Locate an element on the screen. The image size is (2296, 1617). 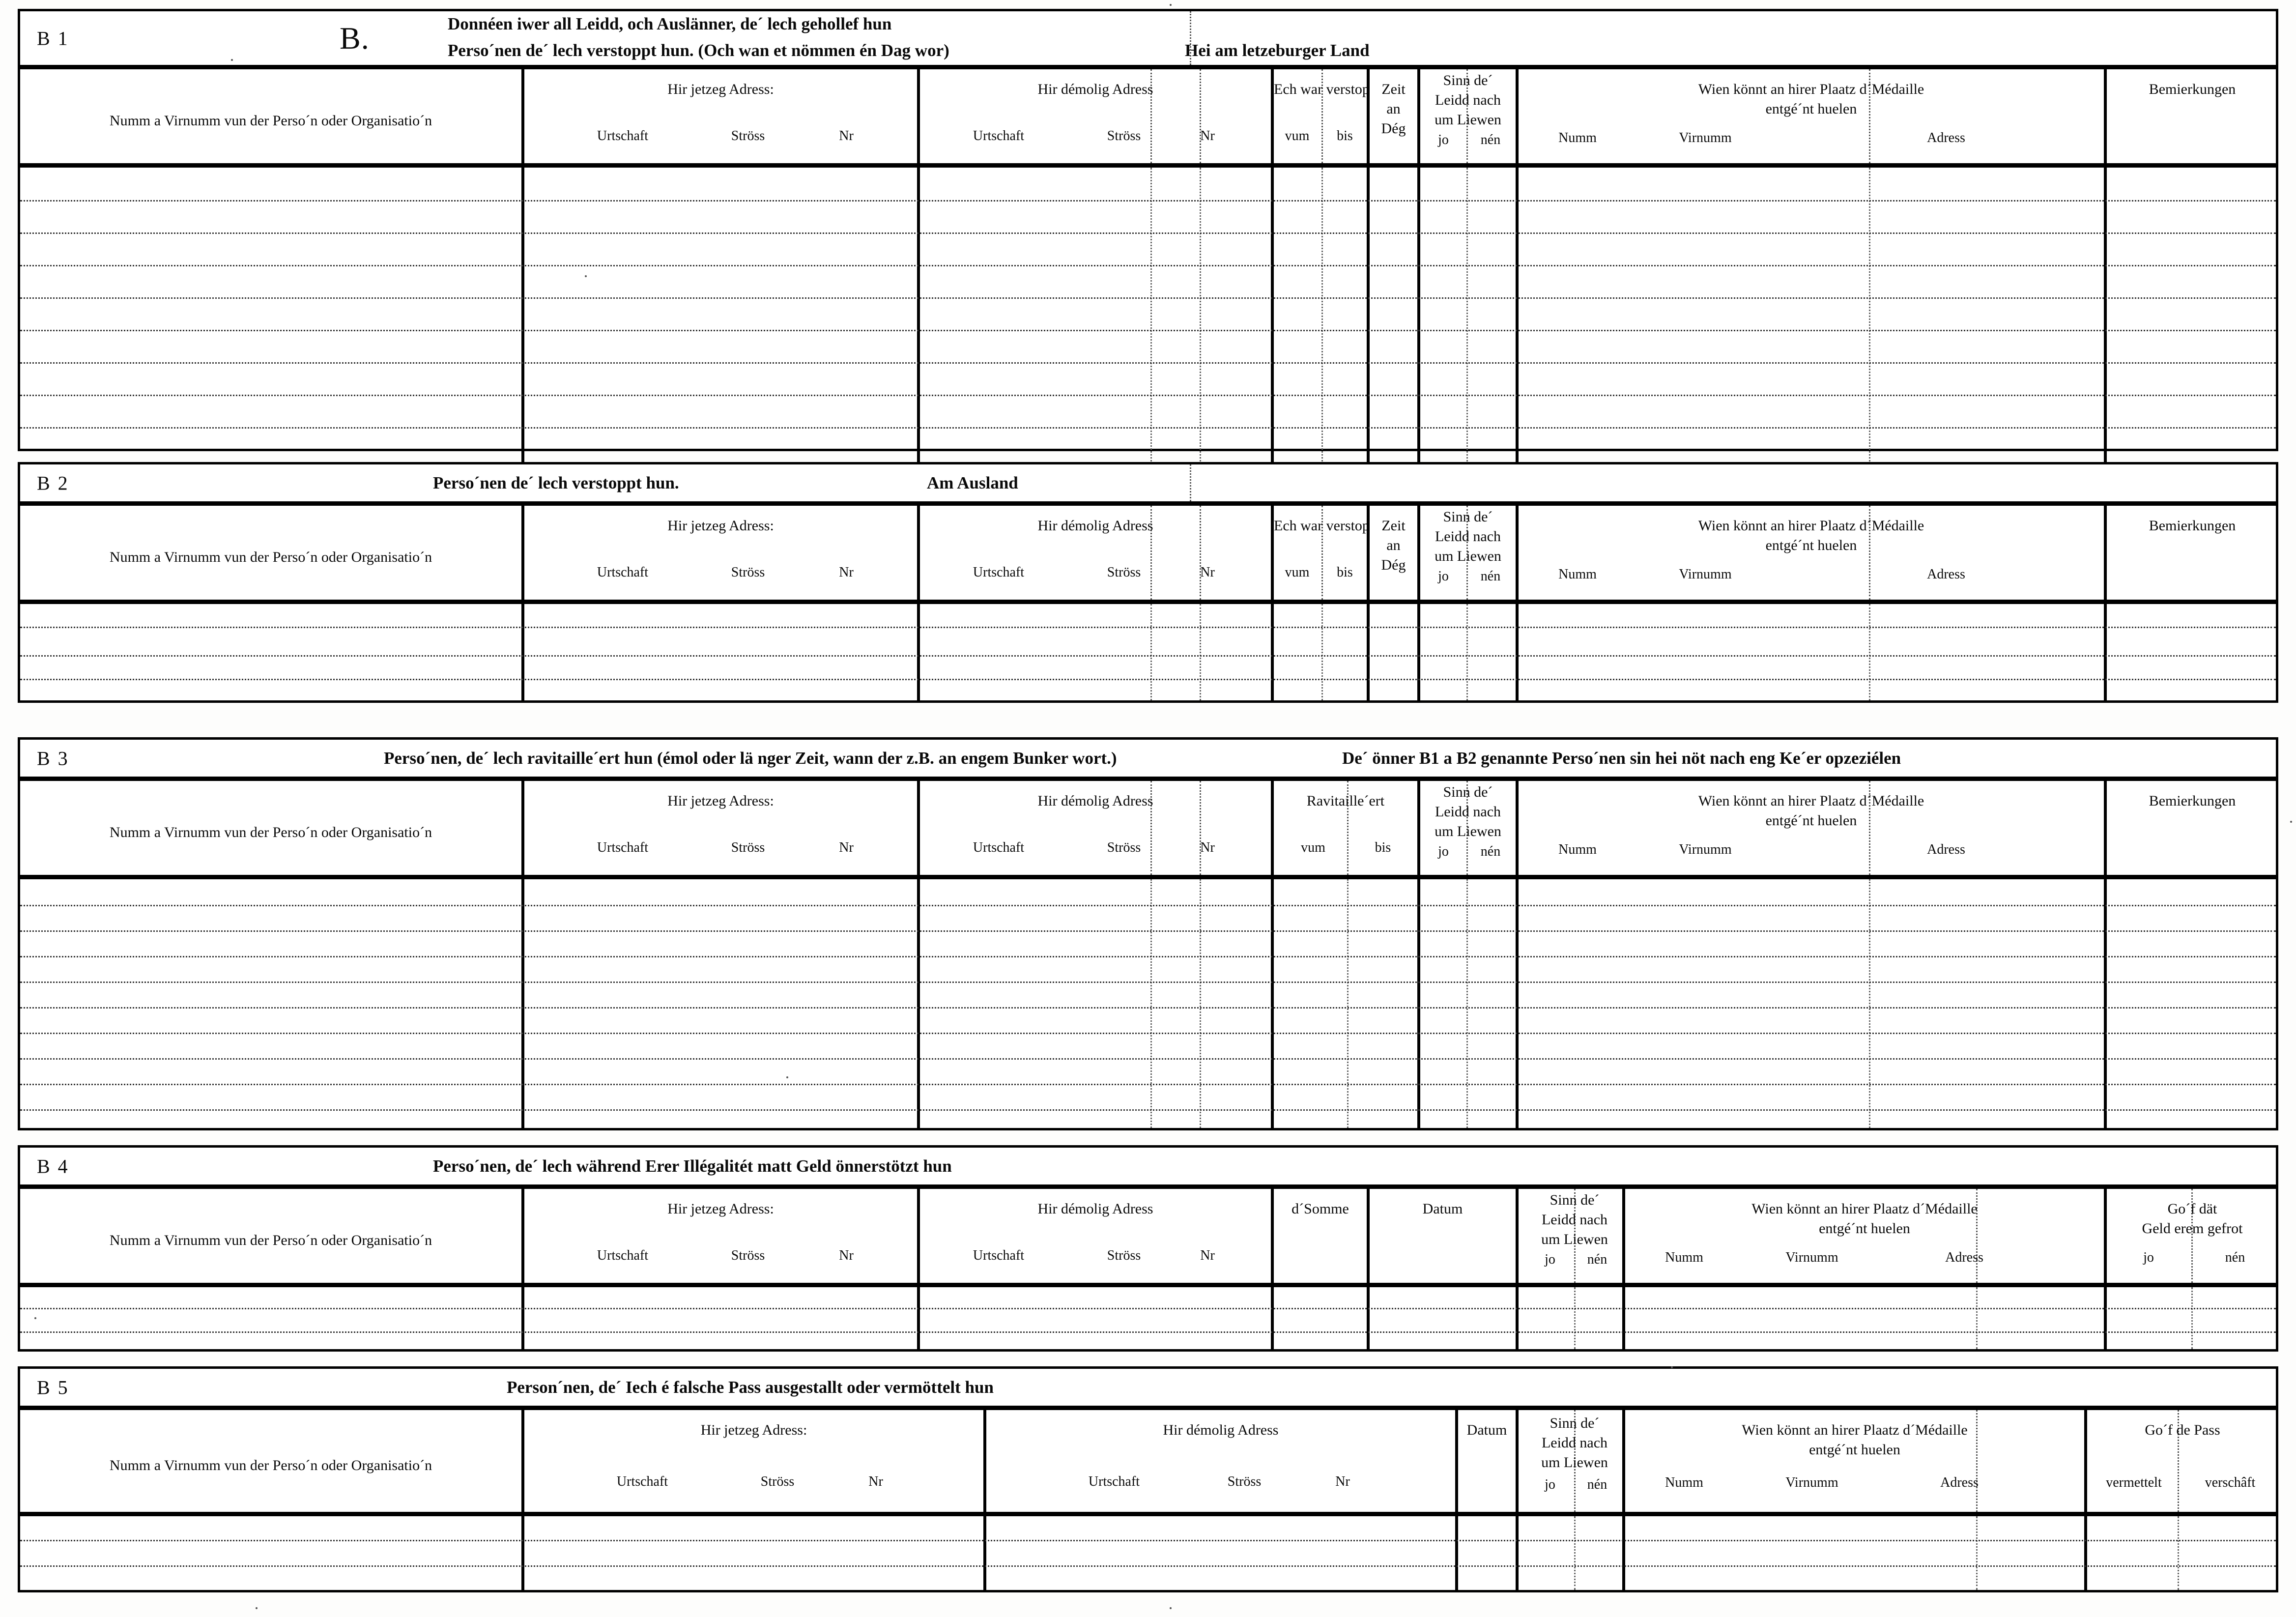
b5-code: B 5 is located at coordinates (53, 1387).